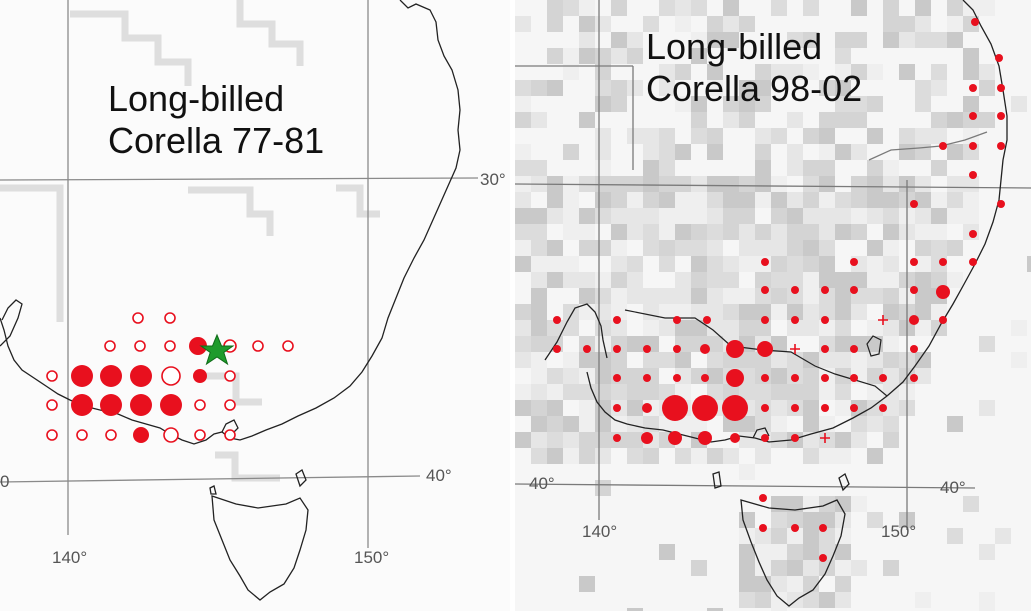 The image size is (1031, 611). Describe the element at coordinates (576, 332) in the screenshot. I see `spencer-gulf` at that location.